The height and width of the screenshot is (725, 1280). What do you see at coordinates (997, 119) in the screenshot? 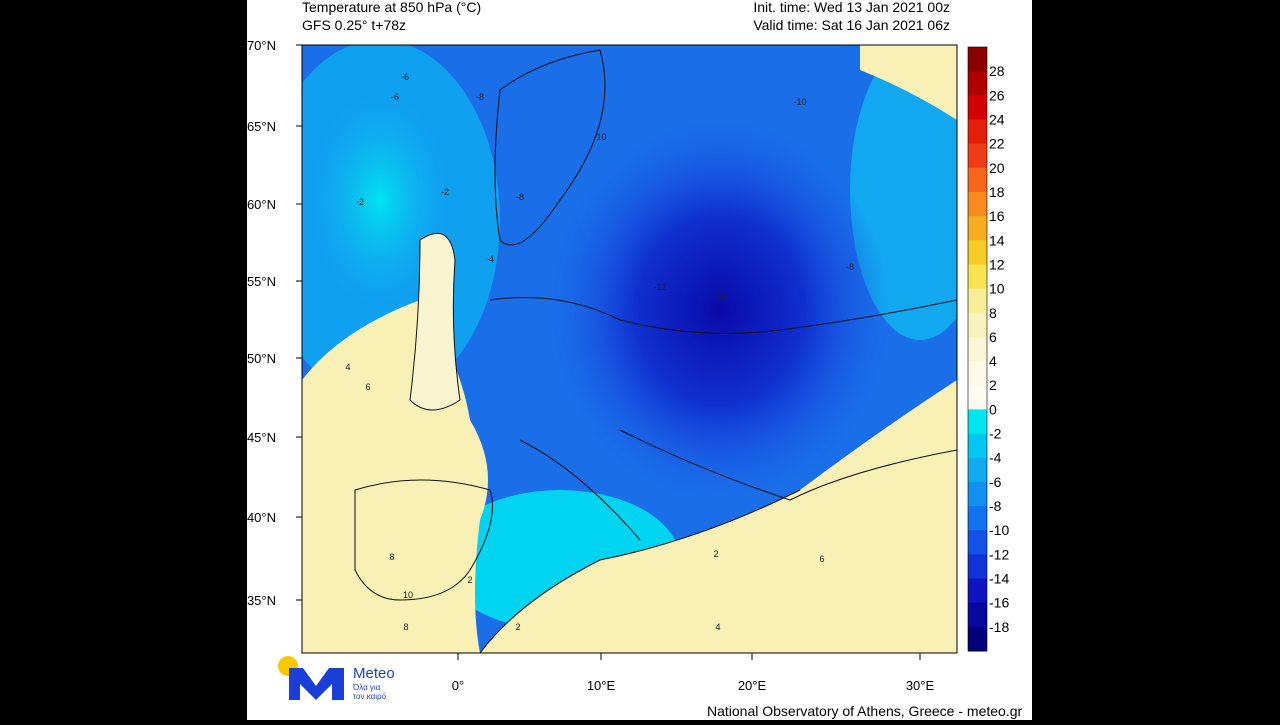
I see `colorbar-label: 24` at bounding box center [997, 119].